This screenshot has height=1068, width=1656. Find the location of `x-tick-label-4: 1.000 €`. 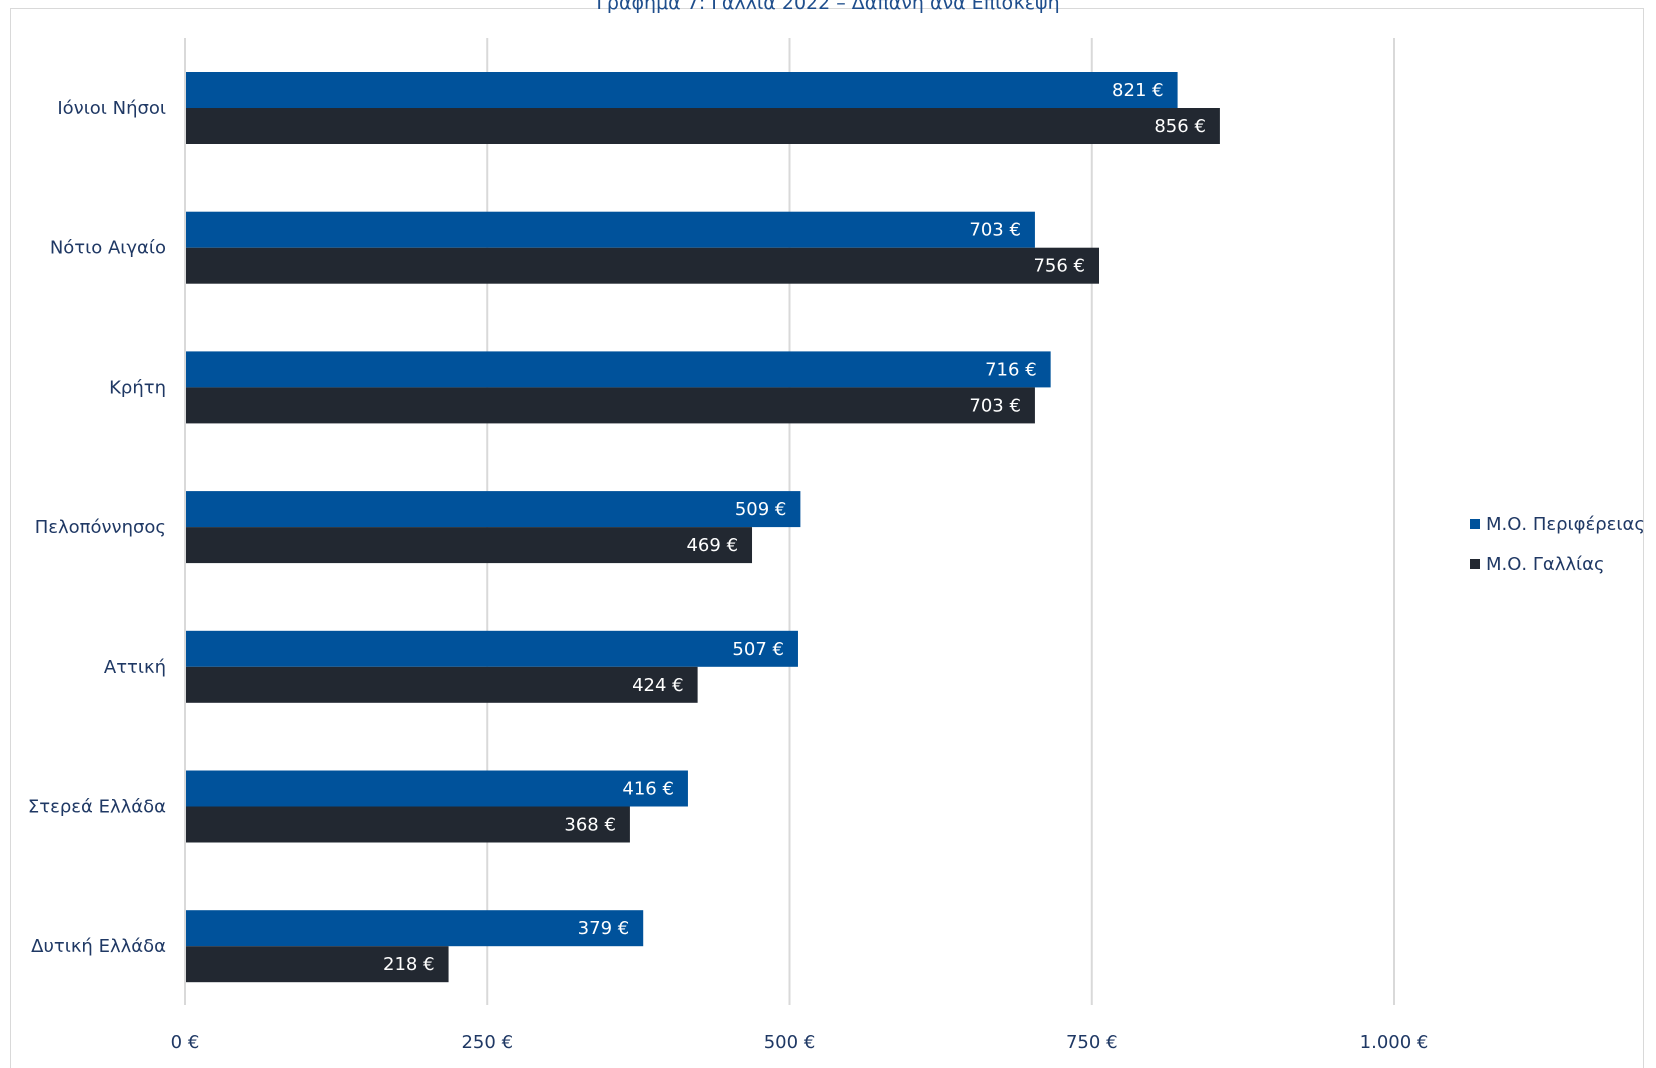

x-tick-label-4: 1.000 € is located at coordinates (1394, 1042).